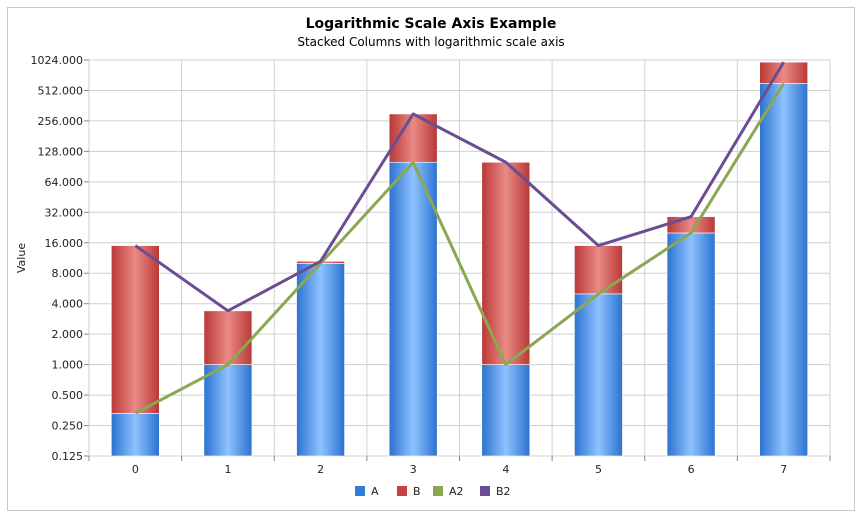  What do you see at coordinates (57, 60) in the screenshot?
I see `y-tick-label: 1024.000` at bounding box center [57, 60].